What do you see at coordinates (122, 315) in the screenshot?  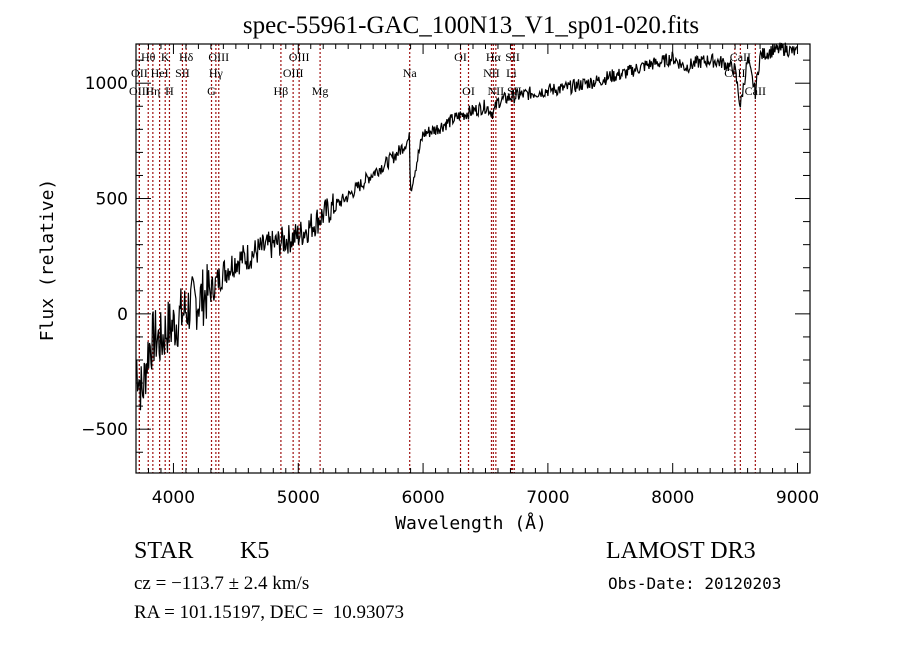 I see `y-tick-label: 0` at bounding box center [122, 315].